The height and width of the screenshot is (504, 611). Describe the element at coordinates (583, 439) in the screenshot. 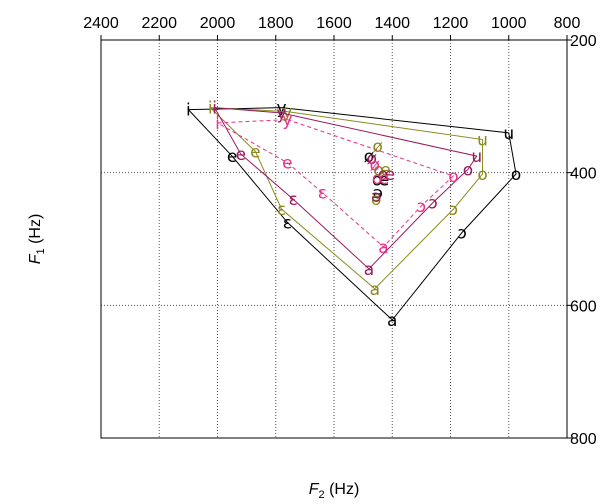

I see `y-tick-label: 800` at that location.